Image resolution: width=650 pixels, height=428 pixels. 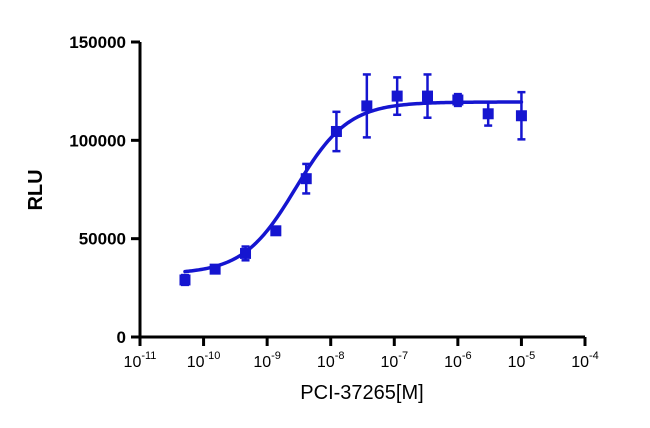 I want to click on x-tick-exponent: -11, so click(x=148, y=356).